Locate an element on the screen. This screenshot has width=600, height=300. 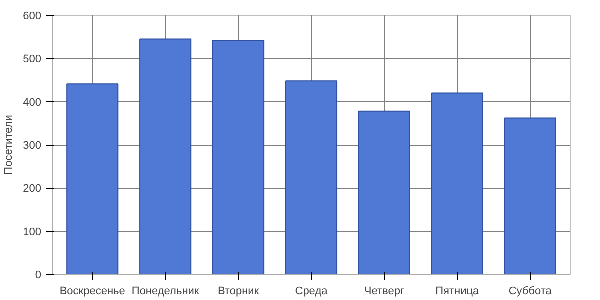
y-tick-label: 0 is located at coordinates (38, 276).